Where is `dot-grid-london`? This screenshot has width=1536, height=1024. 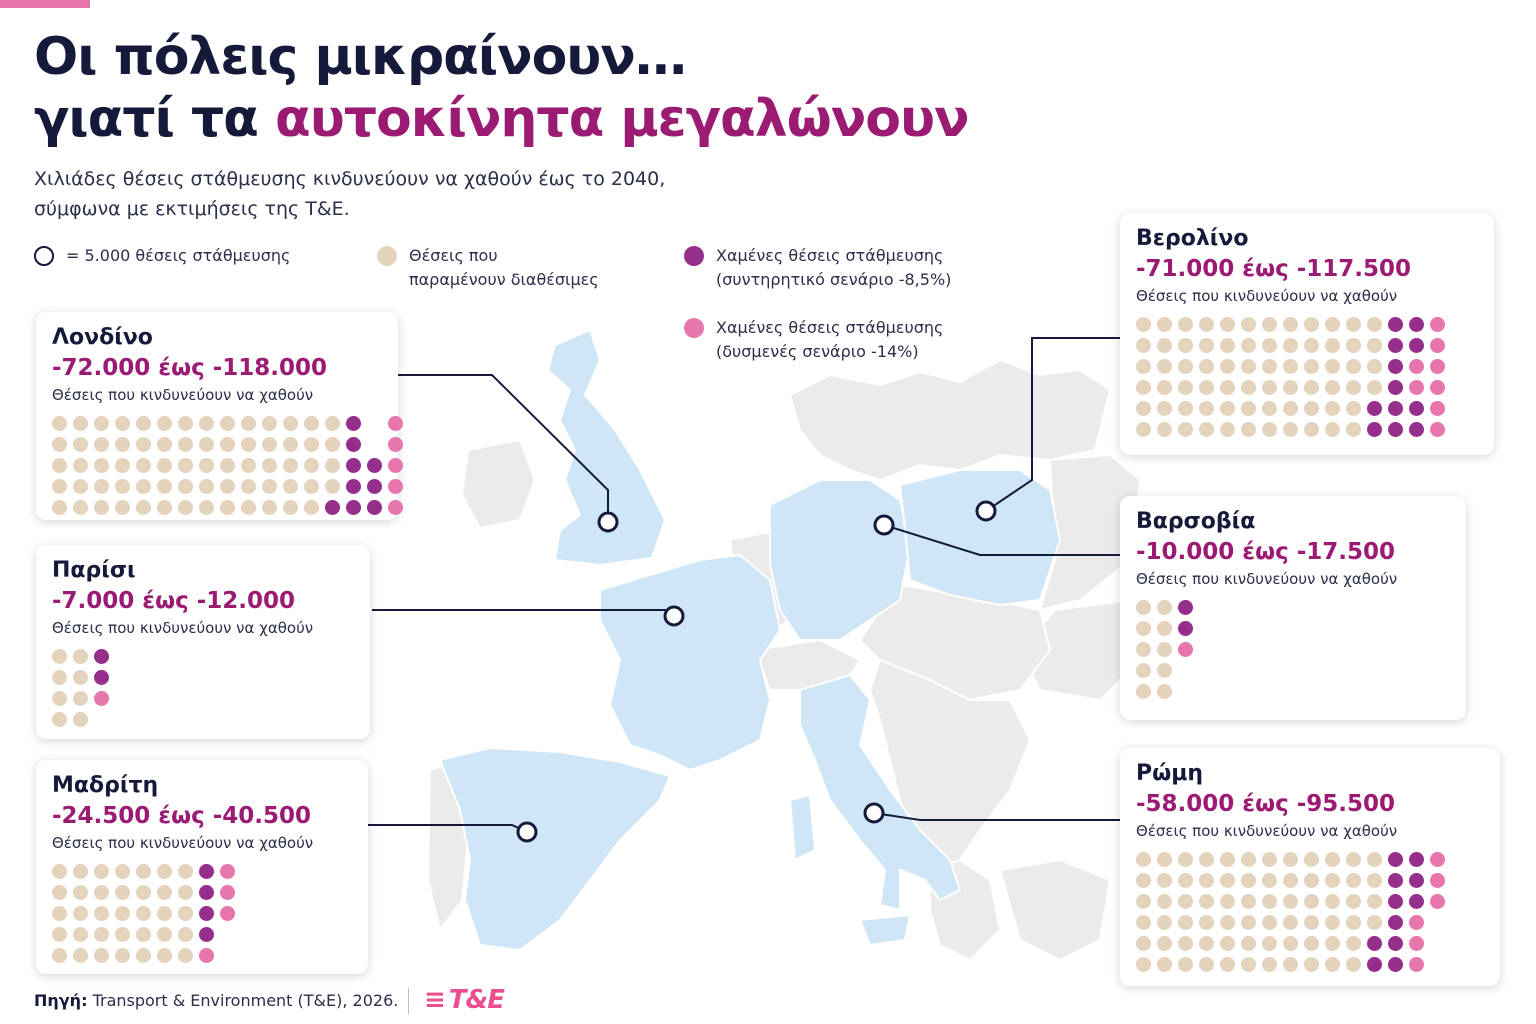
dot-grid-london is located at coordinates (227, 465).